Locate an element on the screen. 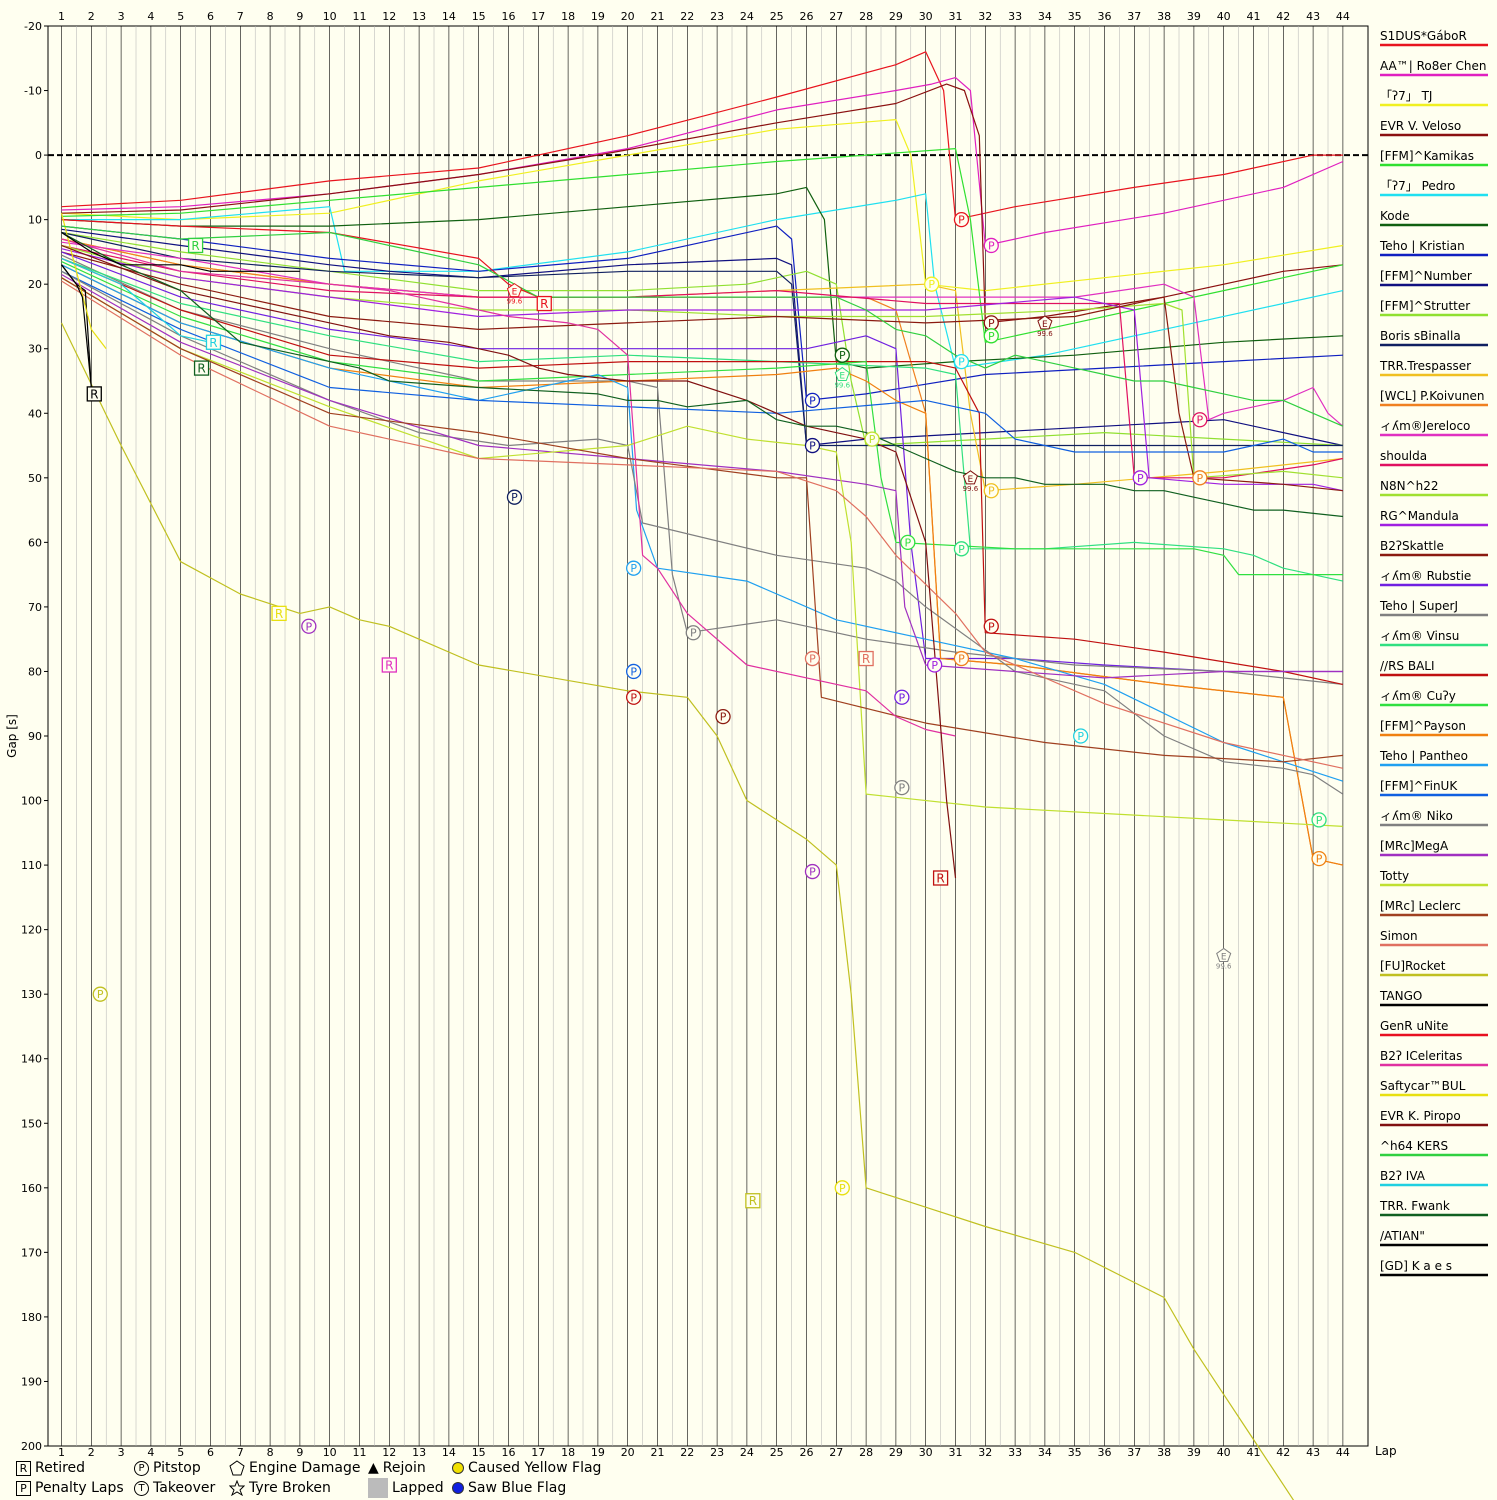 This screenshot has height=1500, width=1497. engine-damage-icon is located at coordinates (237, 1468).